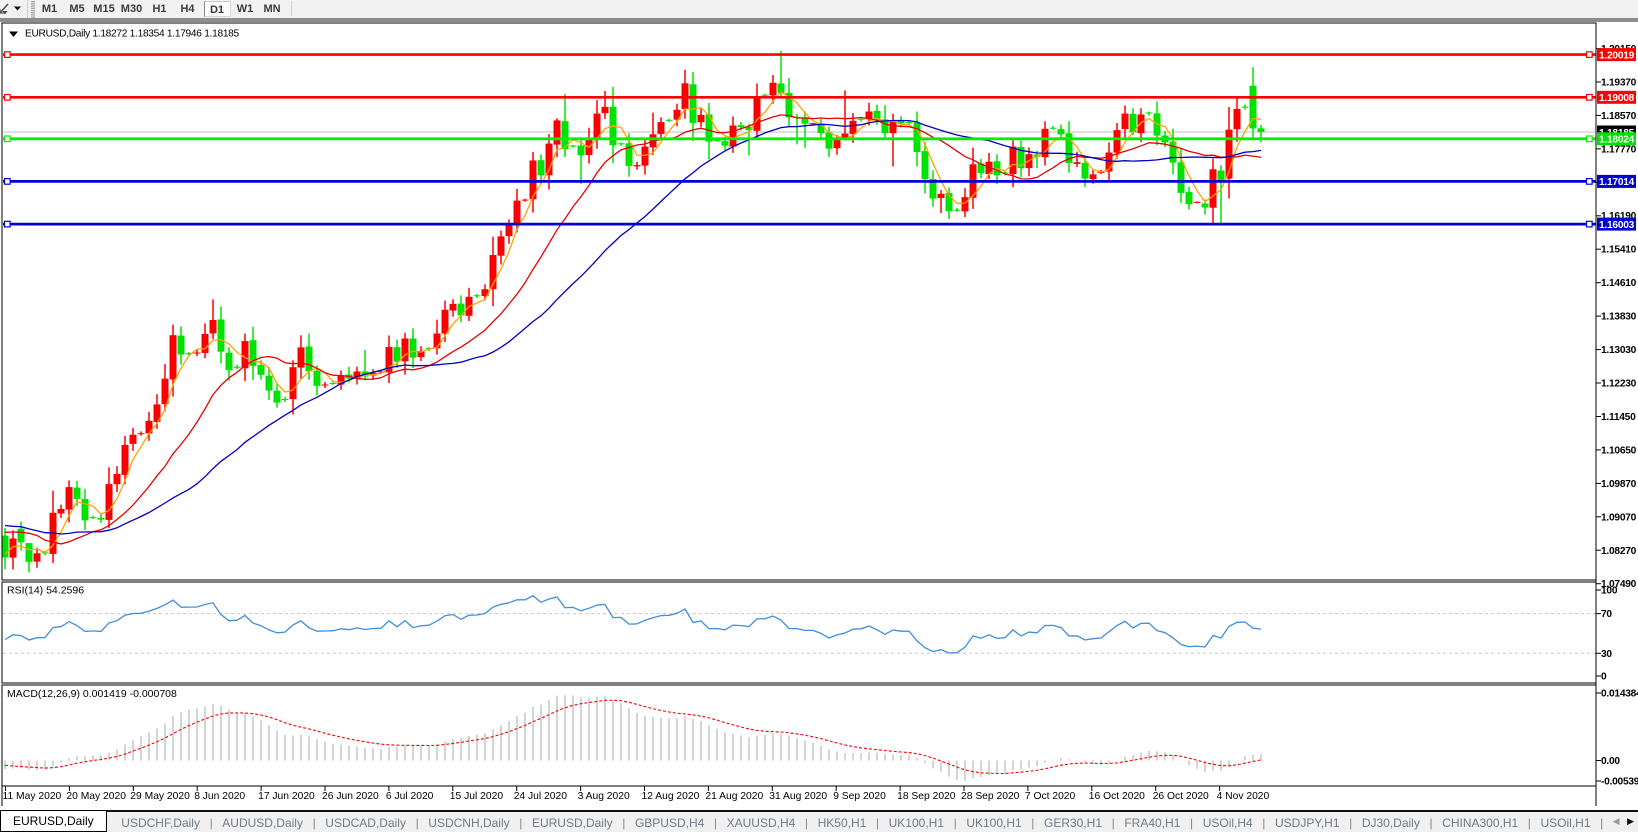 The width and height of the screenshot is (1638, 834). I want to click on svg-text: 1.12230, so click(1619, 384).